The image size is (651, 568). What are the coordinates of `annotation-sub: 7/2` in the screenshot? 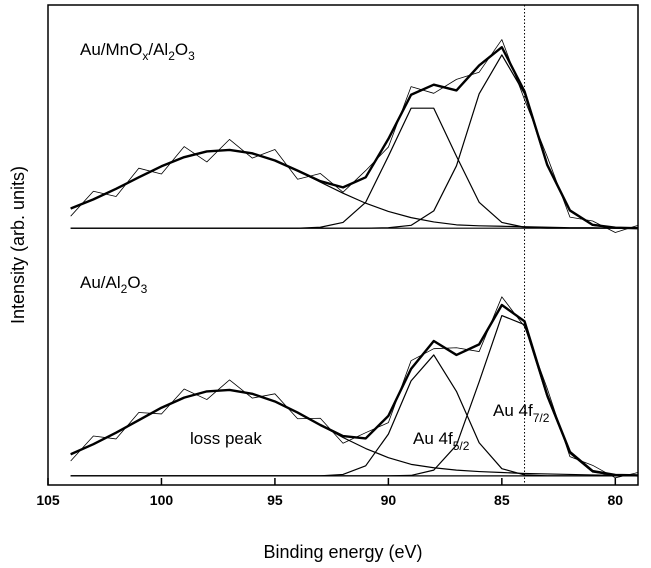 It's located at (541, 418).